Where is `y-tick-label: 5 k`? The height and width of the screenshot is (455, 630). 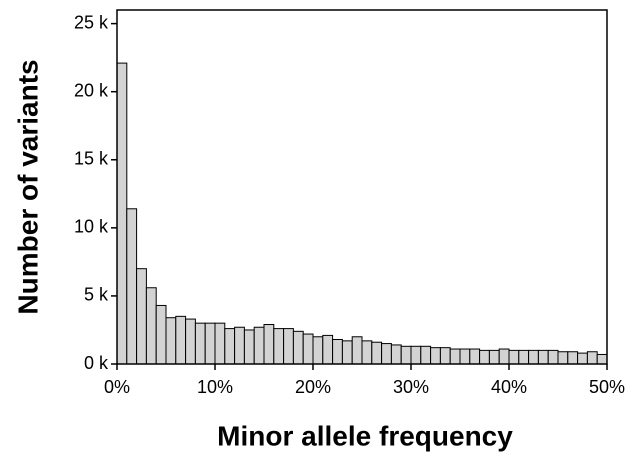 y-tick-label: 5 k is located at coordinates (96, 295).